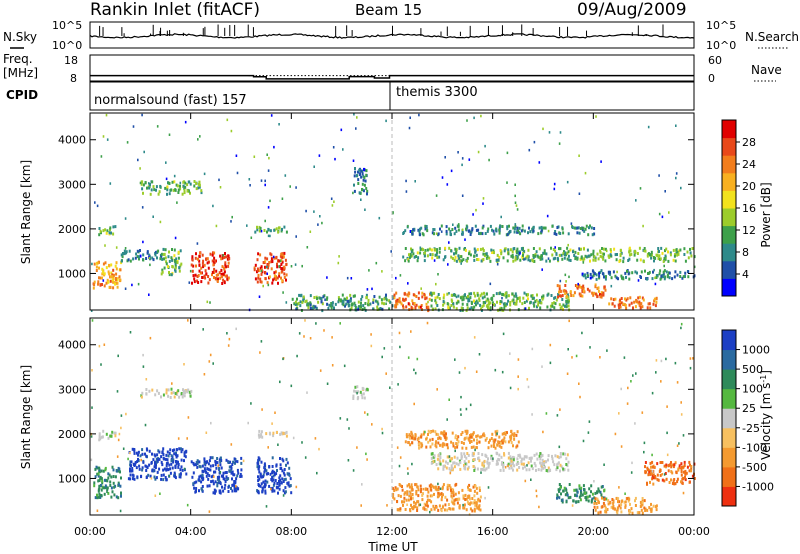 This screenshot has height=554, width=800. I want to click on noise-left-tick-bottom: 10^0, so click(67, 45).